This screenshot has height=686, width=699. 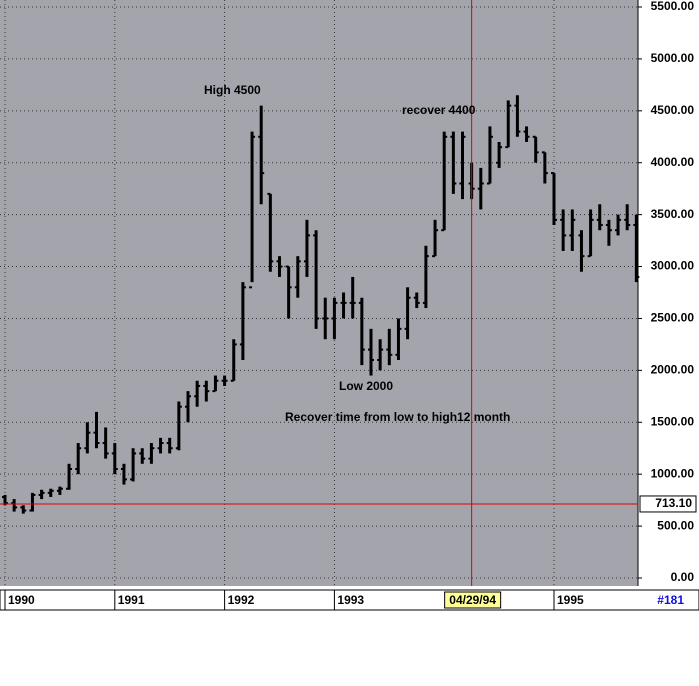 What do you see at coordinates (21, 600) in the screenshot?
I see `x-tick-label: 1990` at bounding box center [21, 600].